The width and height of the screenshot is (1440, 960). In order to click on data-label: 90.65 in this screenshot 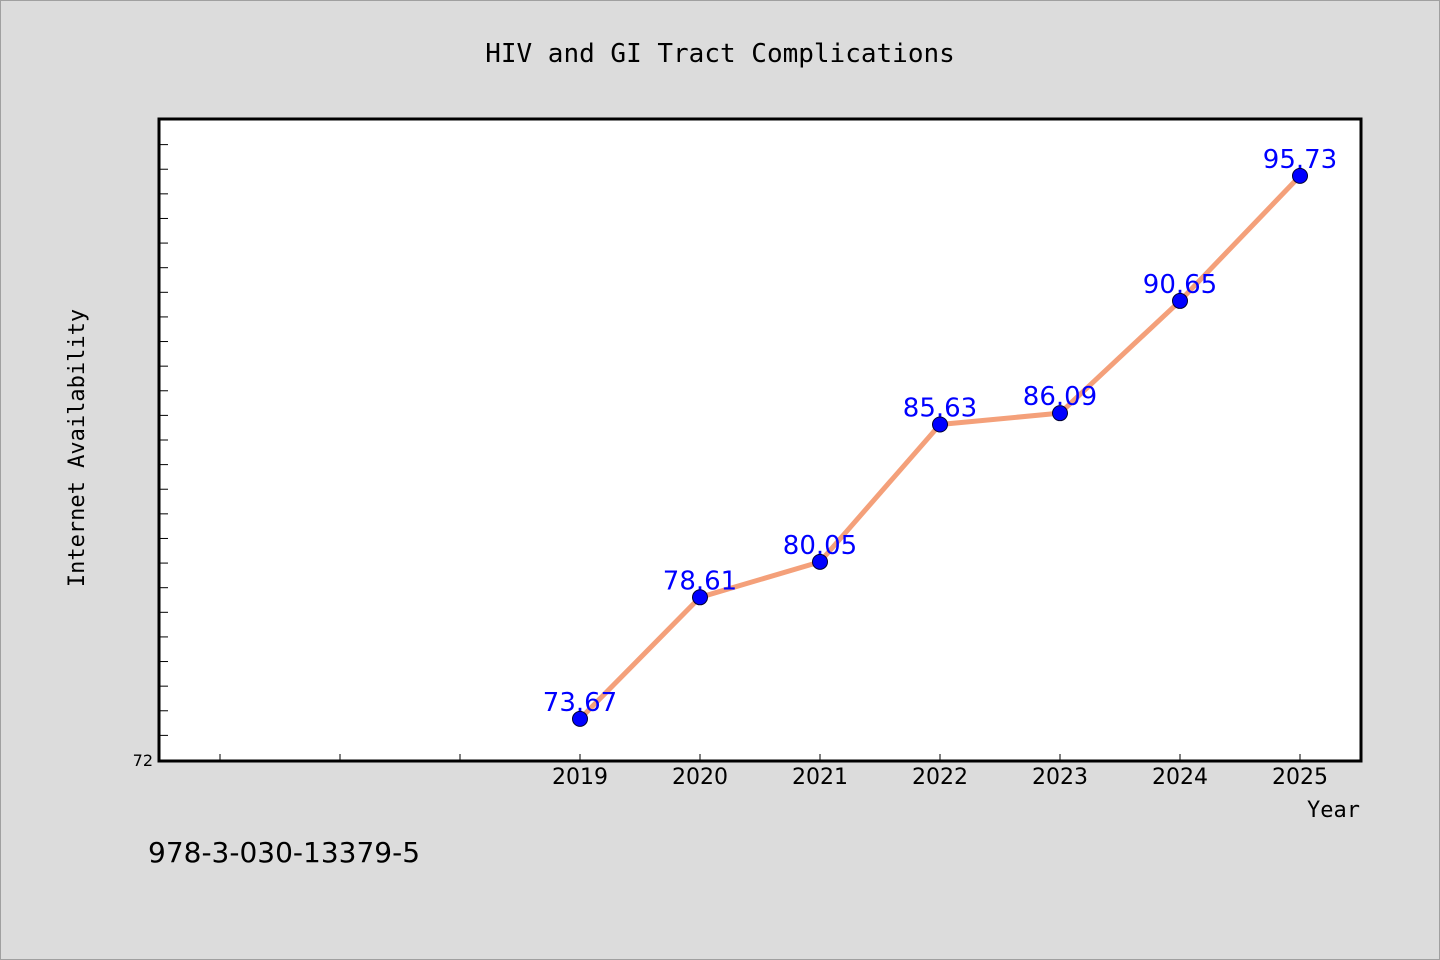, I will do `click(1180, 285)`.